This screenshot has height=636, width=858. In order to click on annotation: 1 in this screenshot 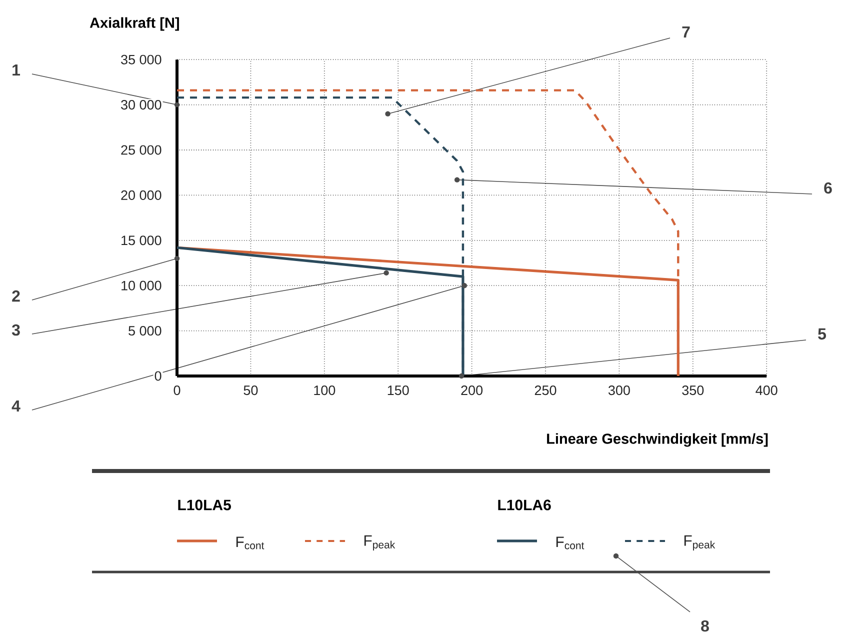, I will do `click(16, 70)`.